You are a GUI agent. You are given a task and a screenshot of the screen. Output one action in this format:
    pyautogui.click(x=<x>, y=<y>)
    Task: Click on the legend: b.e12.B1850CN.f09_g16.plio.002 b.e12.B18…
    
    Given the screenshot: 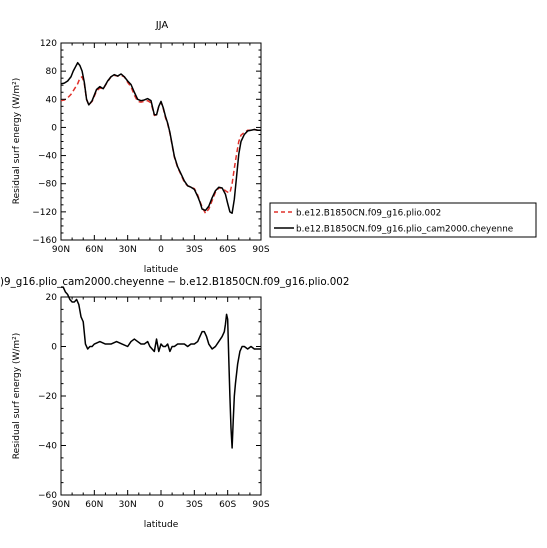 What is the action you would take?
    pyautogui.click(x=403, y=220)
    